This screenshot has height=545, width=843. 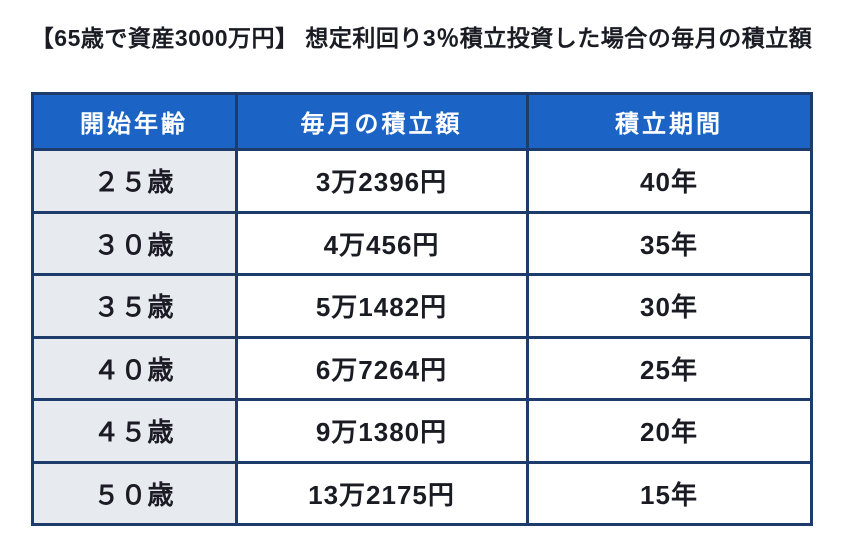 What do you see at coordinates (669, 243) in the screenshot?
I see `period-cell: 35年` at bounding box center [669, 243].